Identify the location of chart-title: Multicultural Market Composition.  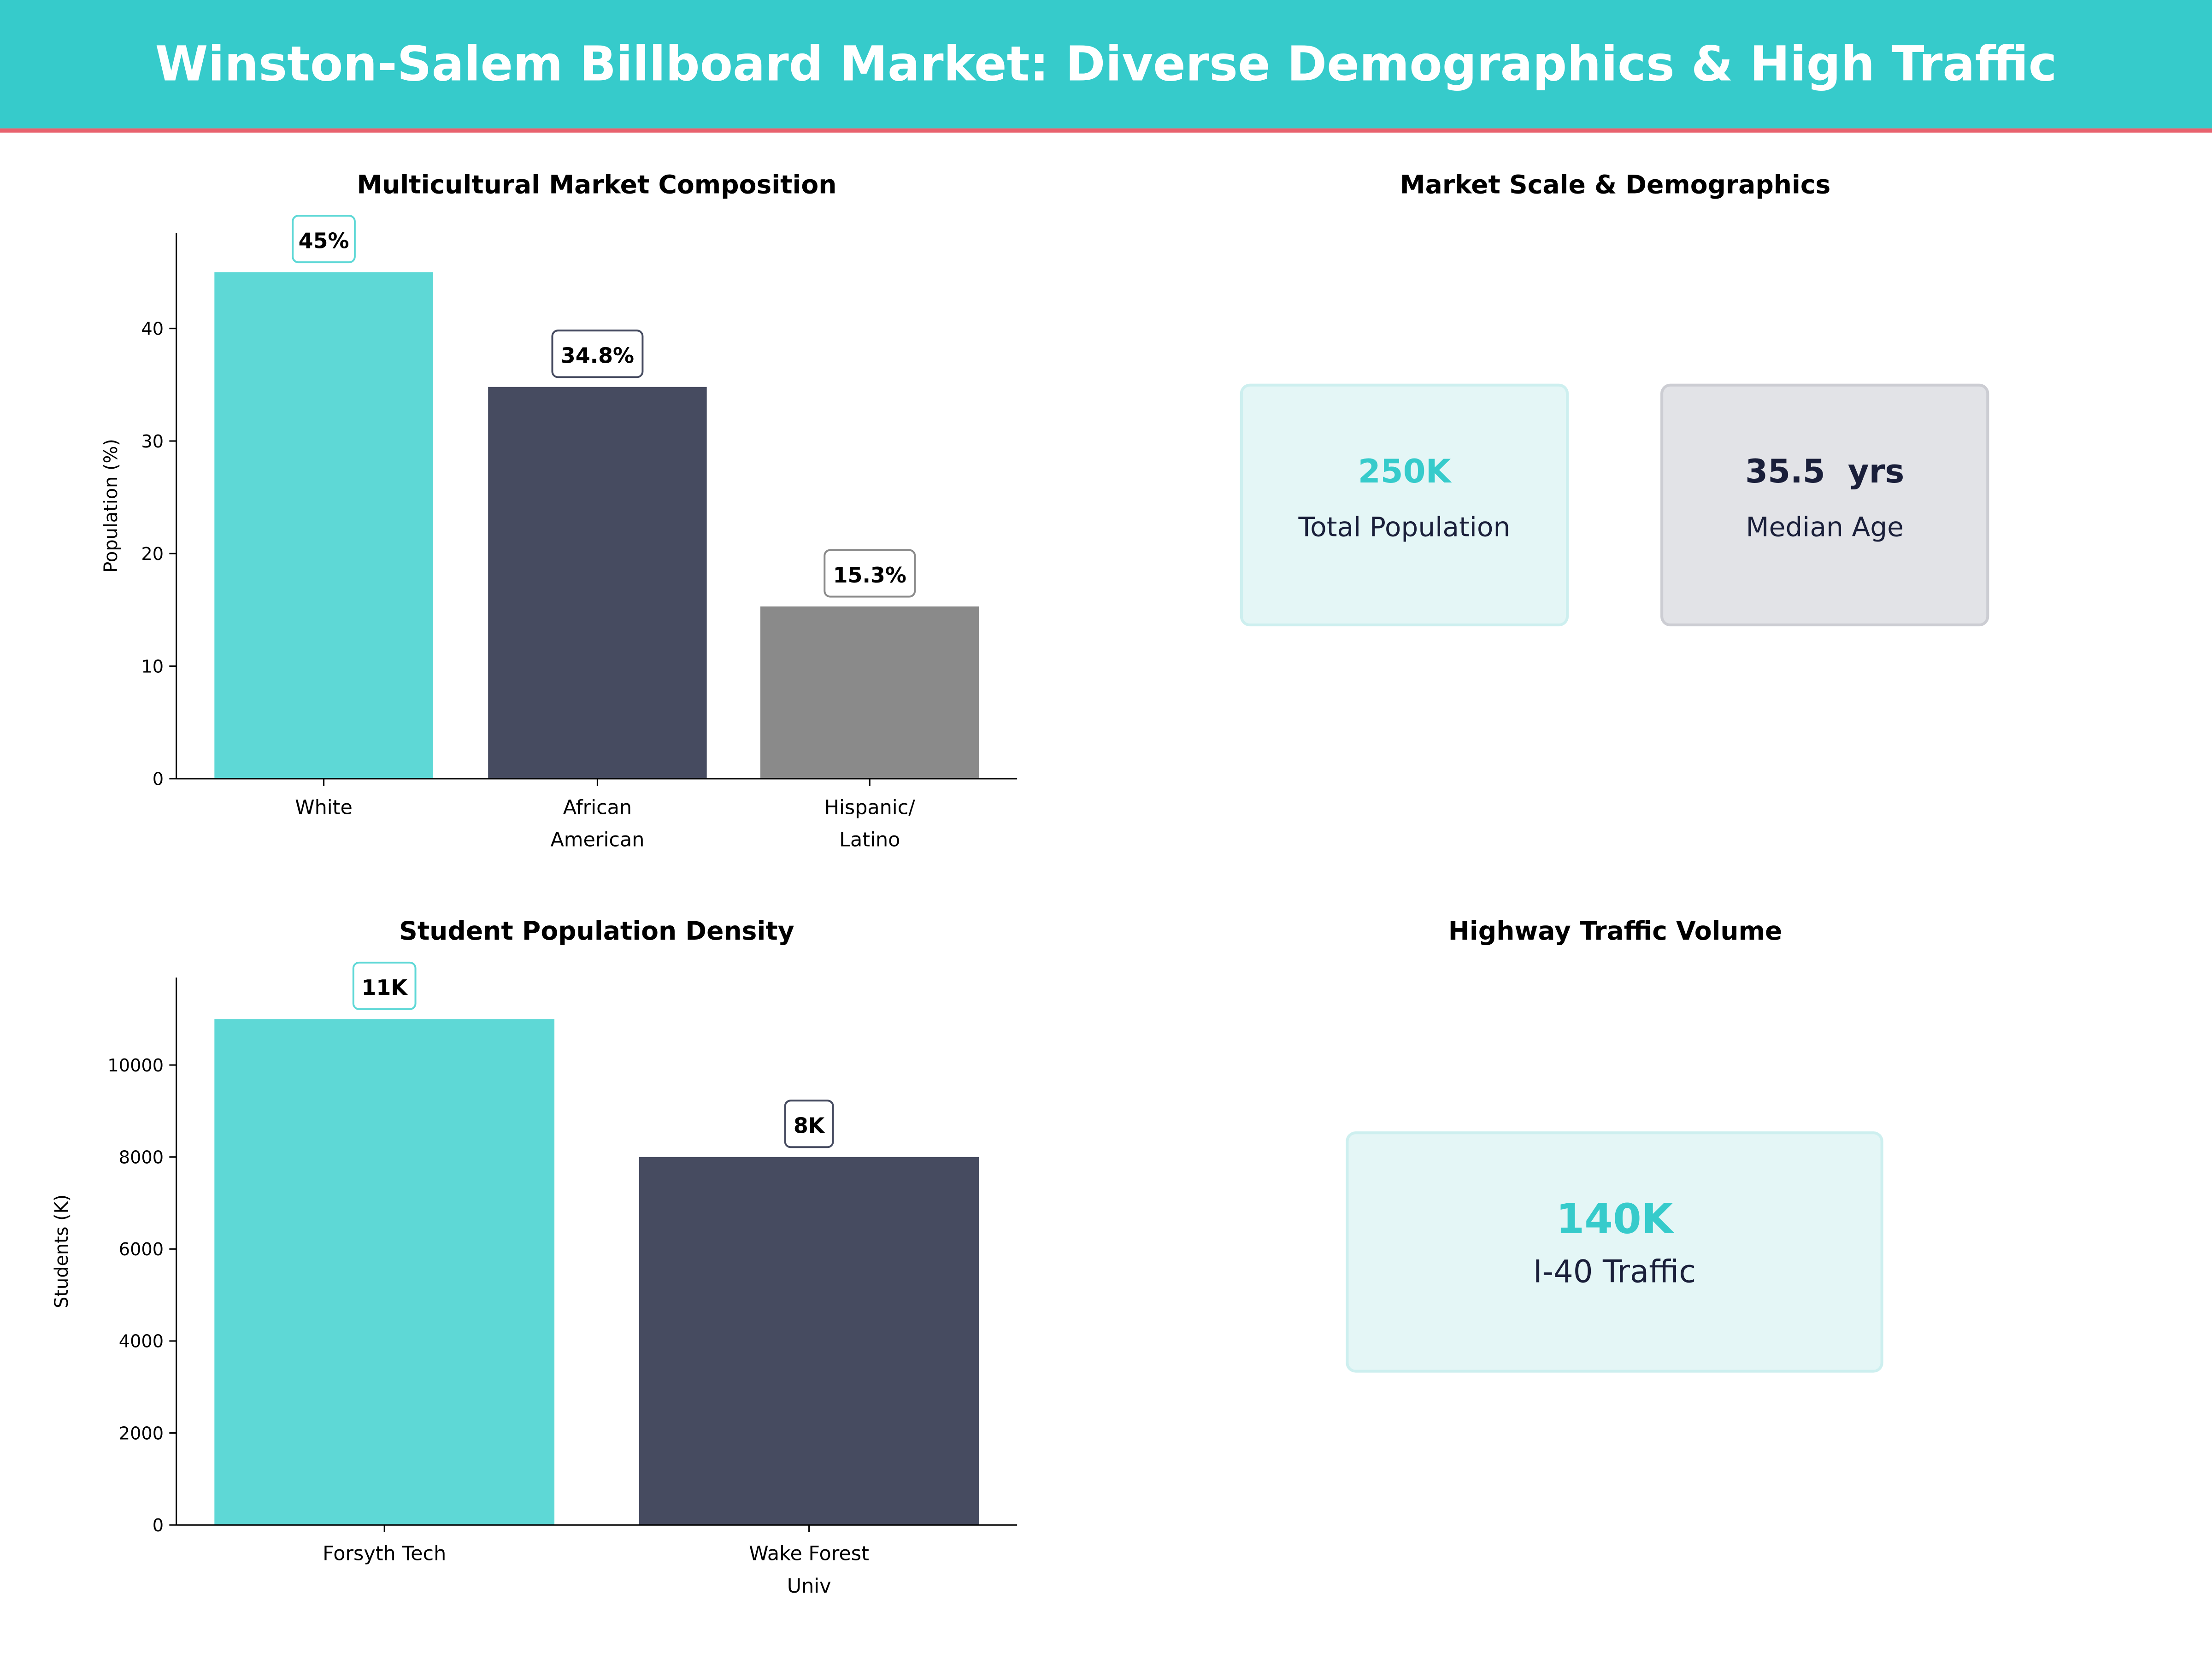
(596, 184).